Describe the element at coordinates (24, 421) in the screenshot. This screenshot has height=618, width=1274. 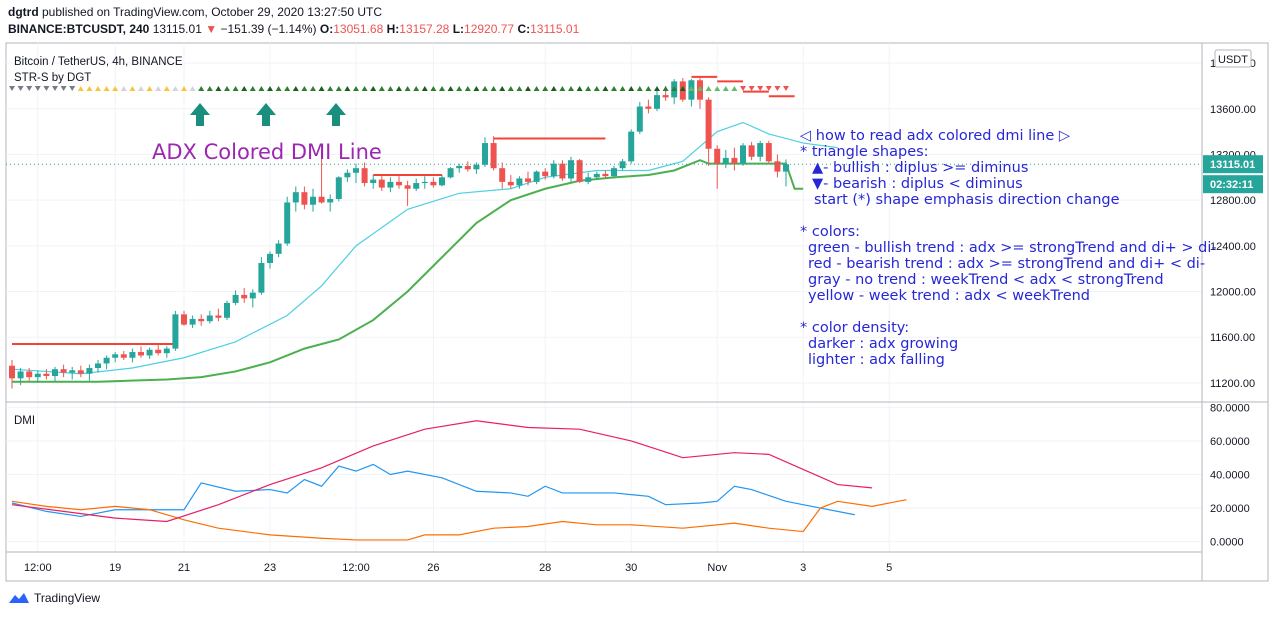
I see `dmi-legend: DMI` at that location.